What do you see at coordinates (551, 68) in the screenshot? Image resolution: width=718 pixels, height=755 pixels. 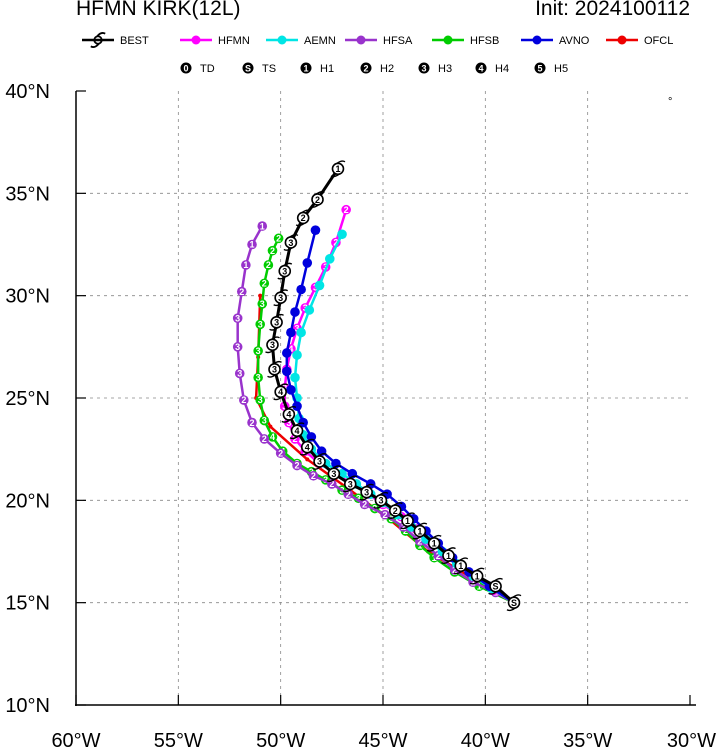 I see `legend-cat-h5: 5 H5` at bounding box center [551, 68].